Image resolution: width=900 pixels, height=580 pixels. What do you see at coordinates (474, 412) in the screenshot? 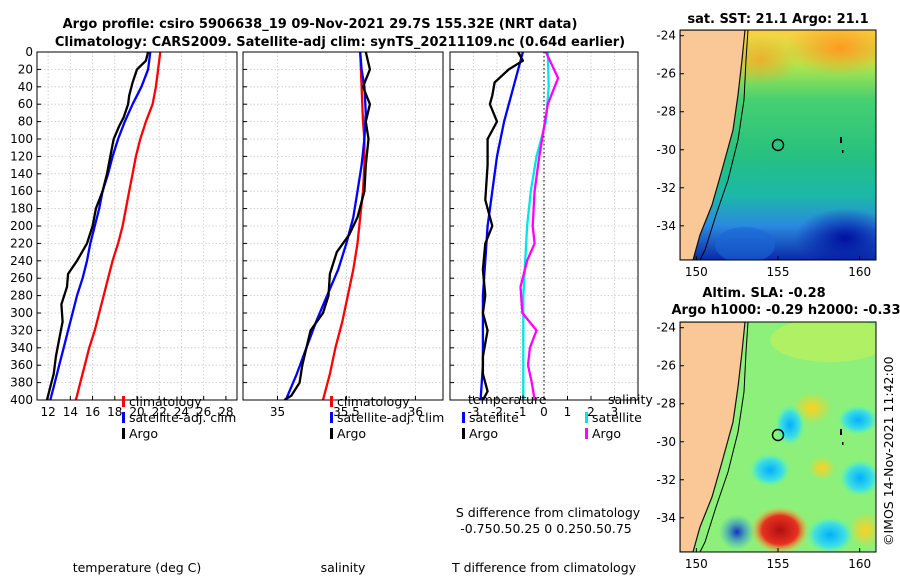
I see `diff-xtick-label: -3` at bounding box center [474, 412].